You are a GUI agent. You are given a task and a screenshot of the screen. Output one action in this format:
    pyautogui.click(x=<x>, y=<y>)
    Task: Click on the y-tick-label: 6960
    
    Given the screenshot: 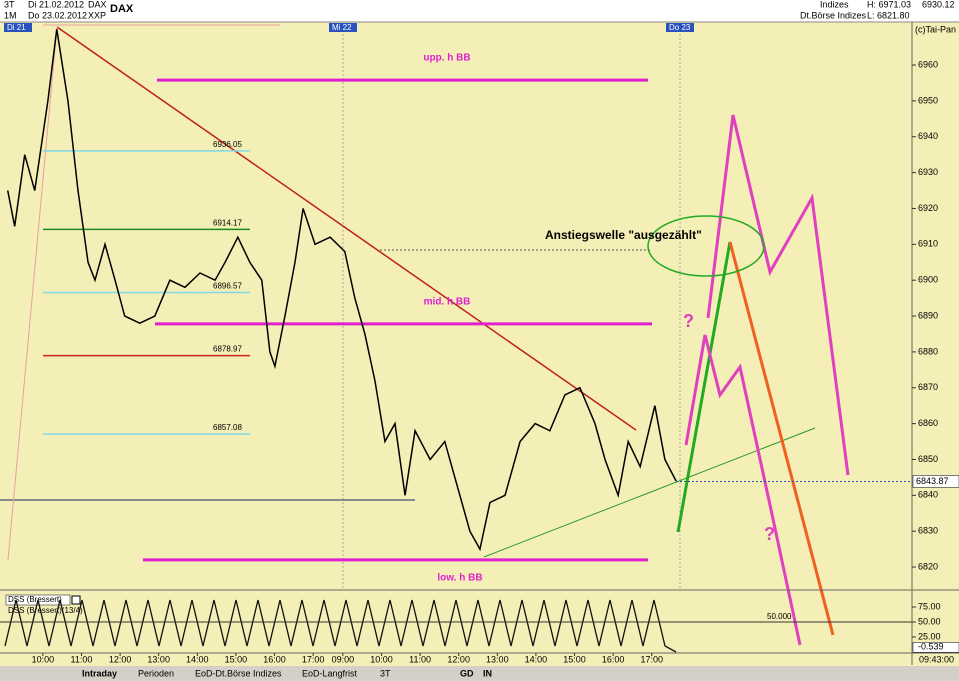 What is the action you would take?
    pyautogui.click(x=928, y=64)
    